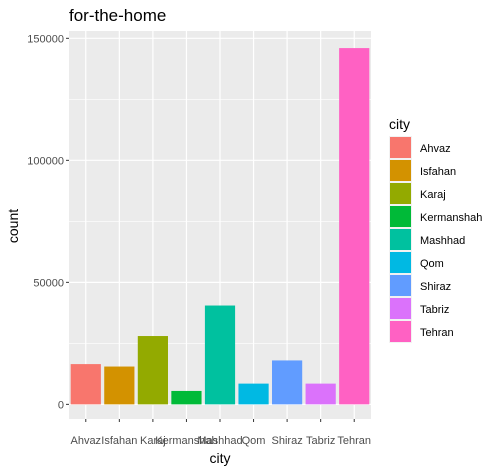 Image resolution: width=502 pixels, height=473 pixels. Describe the element at coordinates (186, 441) in the screenshot. I see `x-tick-label: Kermanshah` at that location.